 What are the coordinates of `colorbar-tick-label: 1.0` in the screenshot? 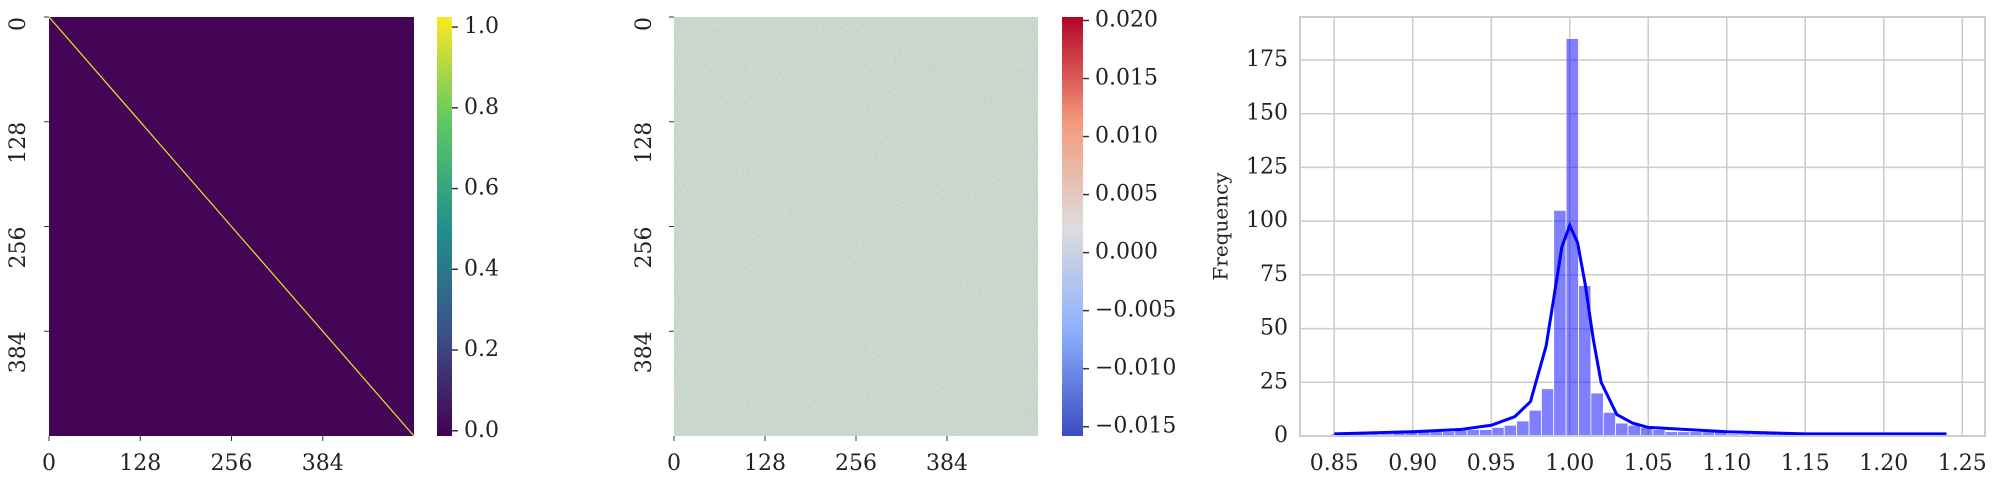 It's located at (481, 26).